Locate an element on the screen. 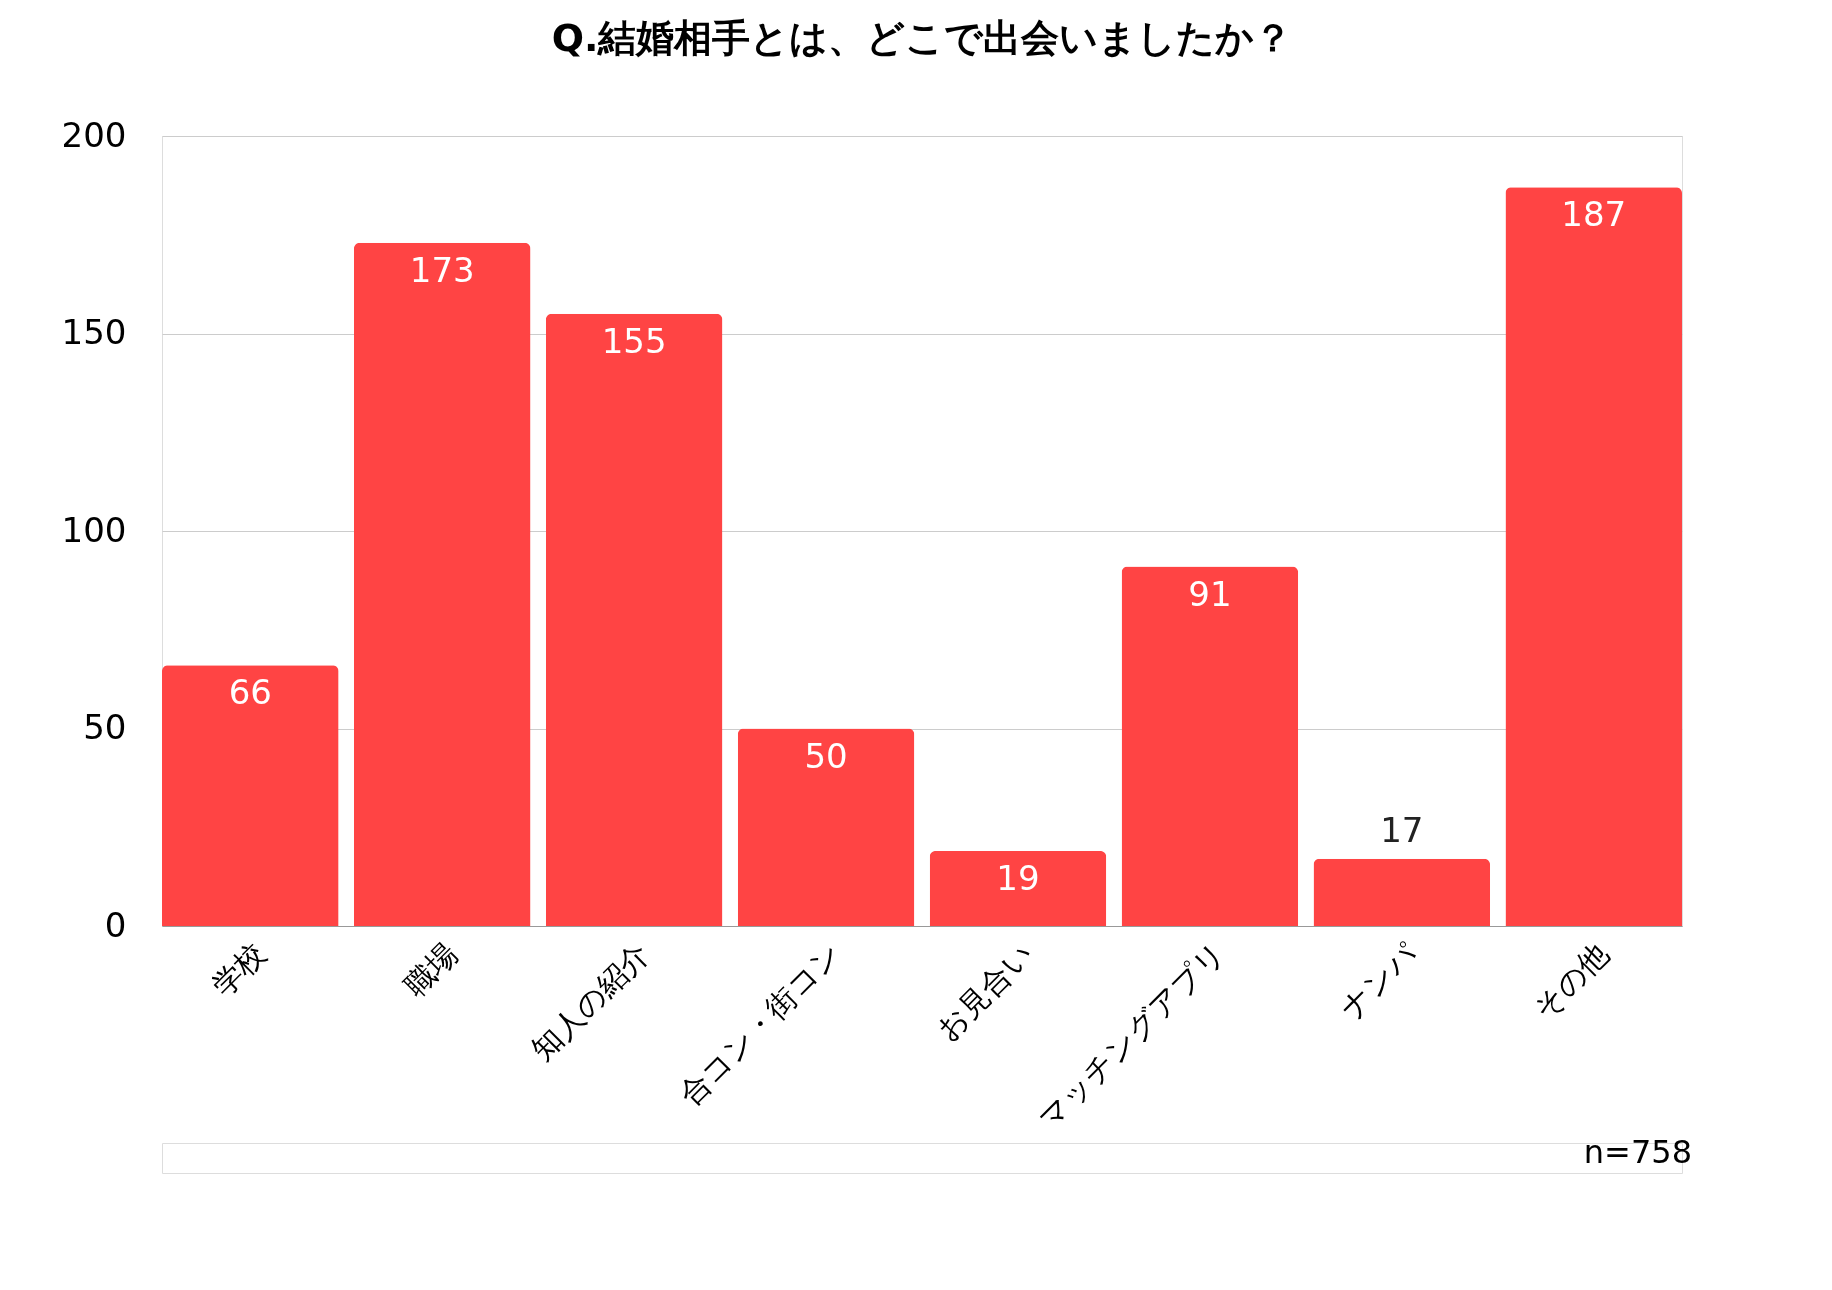 Image resolution: width=1832 pixels, height=1290 pixels. x-tick-label: ナンパ is located at coordinates (1378, 981).